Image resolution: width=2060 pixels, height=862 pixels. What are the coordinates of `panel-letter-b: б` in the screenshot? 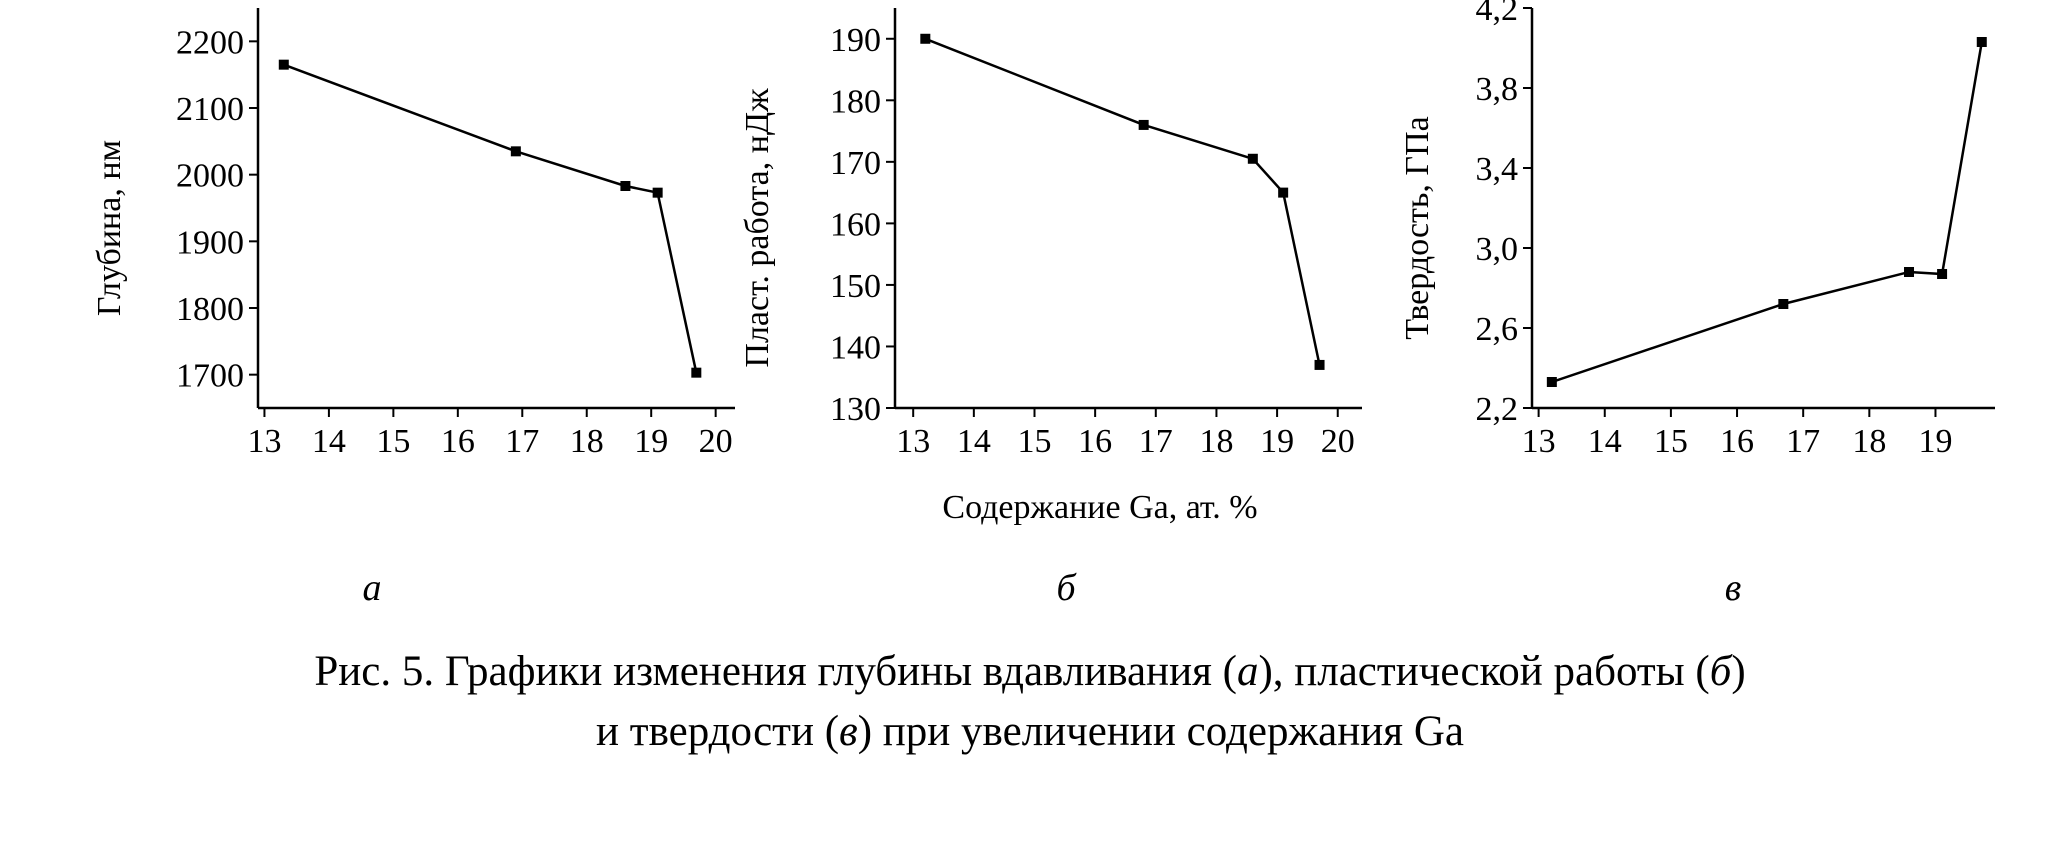 It's located at (1066, 588).